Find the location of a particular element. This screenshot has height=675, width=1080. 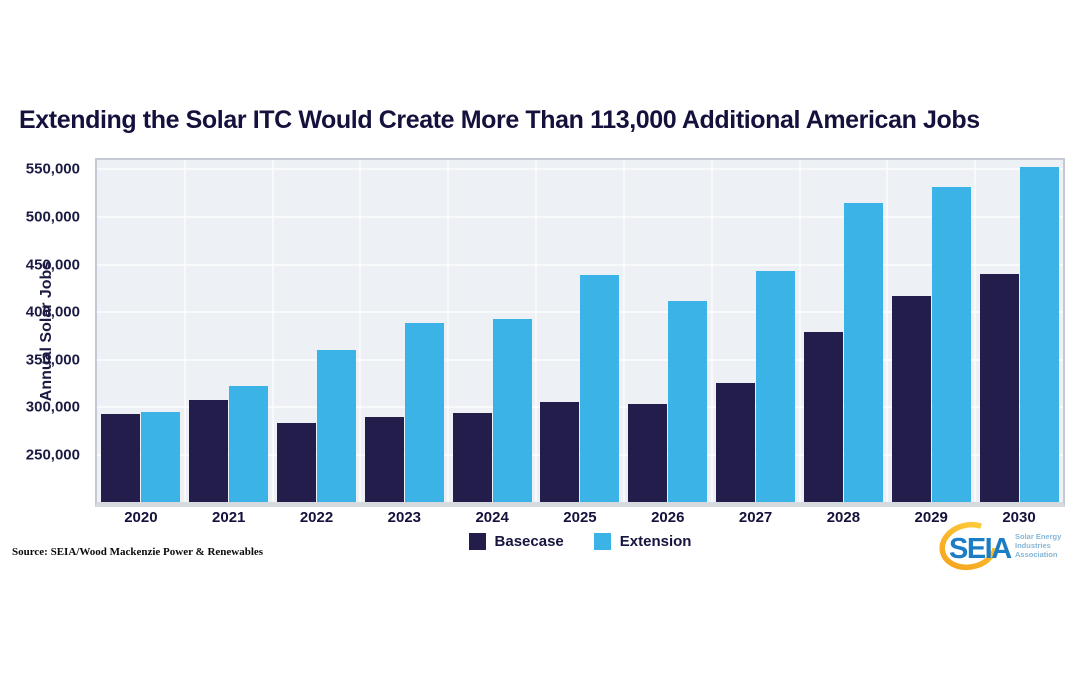

bar-group-2027 is located at coordinates (756, 331).